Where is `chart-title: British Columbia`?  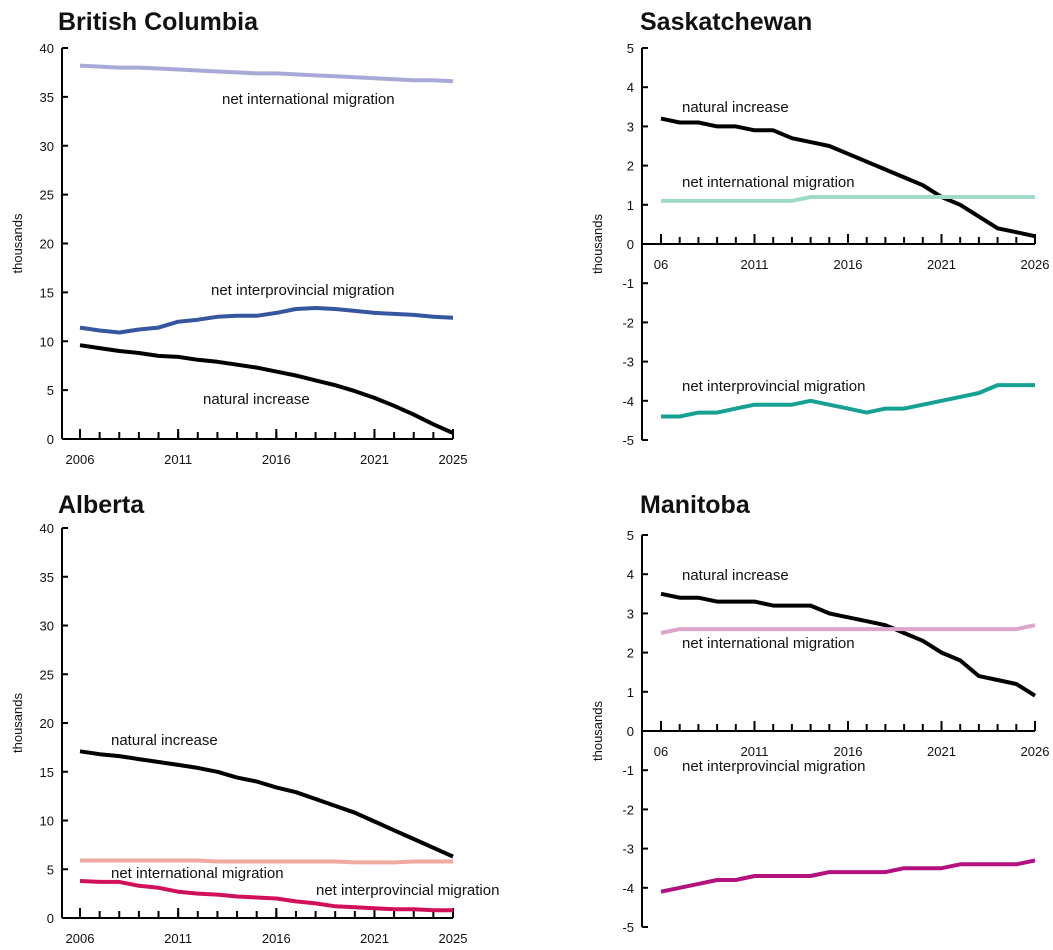
chart-title: British Columbia is located at coordinates (158, 22).